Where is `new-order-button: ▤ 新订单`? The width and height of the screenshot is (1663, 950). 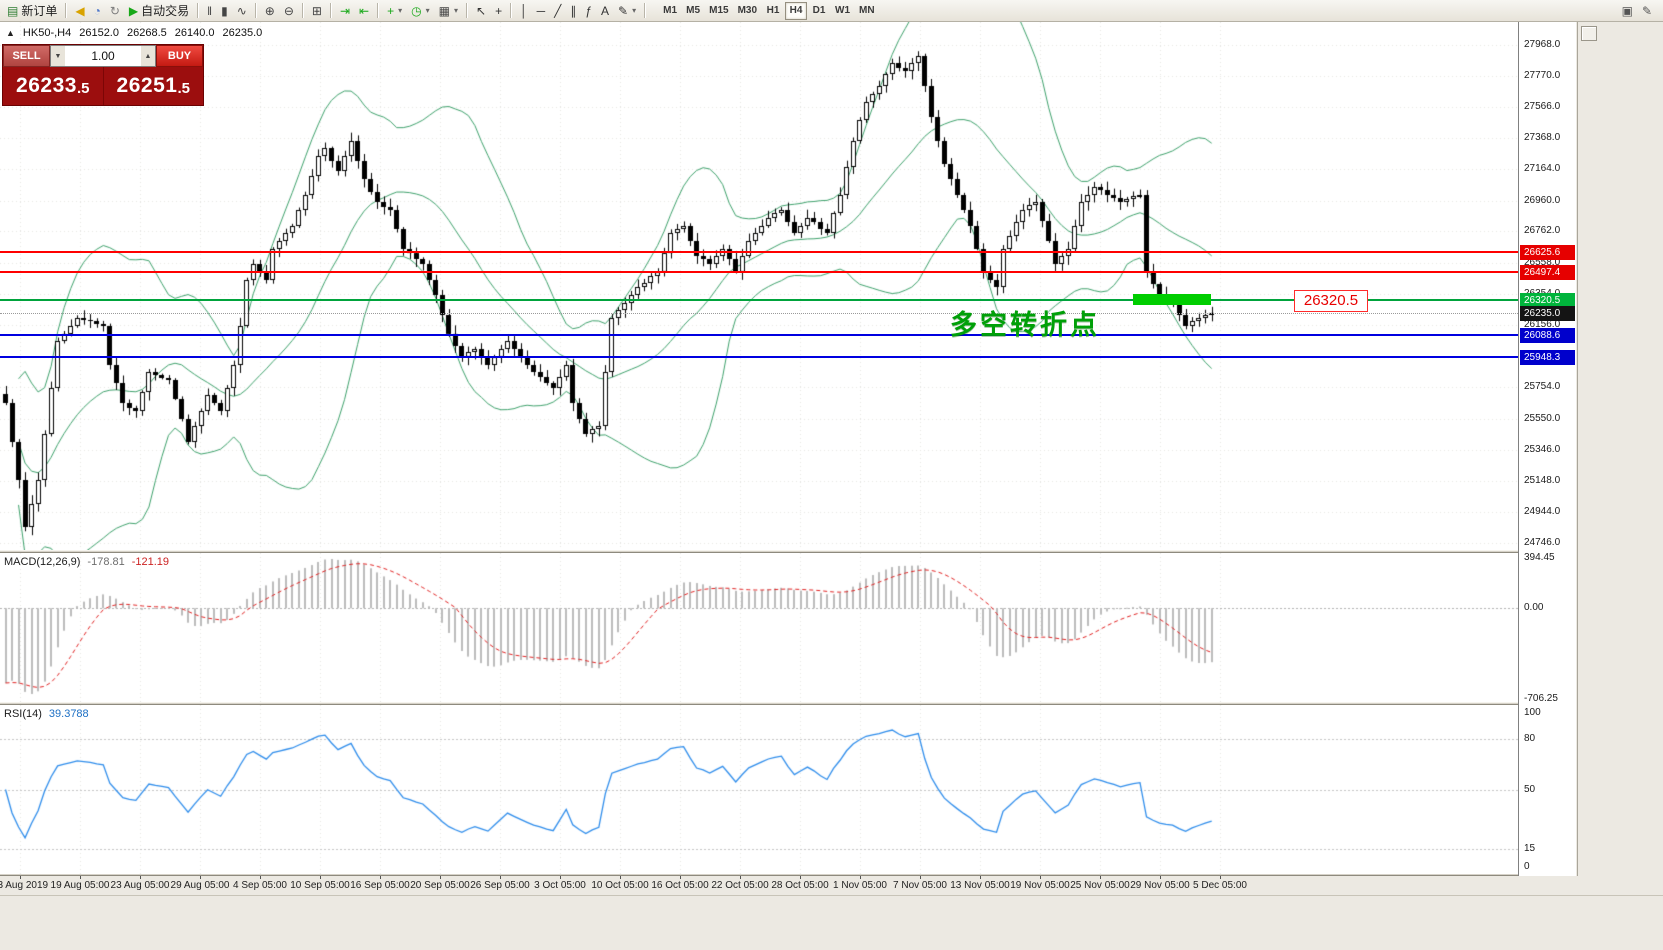 new-order-button: ▤ 新订单 is located at coordinates (32, 10).